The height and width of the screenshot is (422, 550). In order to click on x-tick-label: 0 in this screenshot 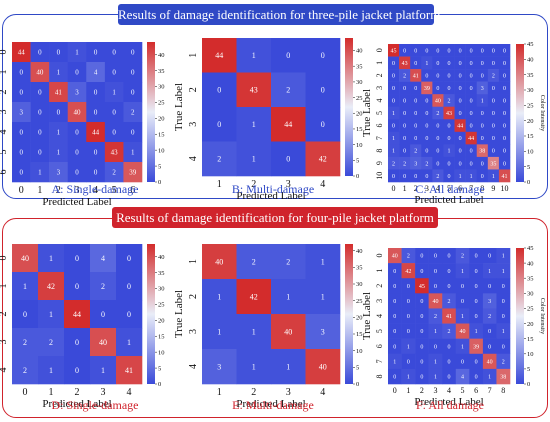, I will do `click(25, 392)`.